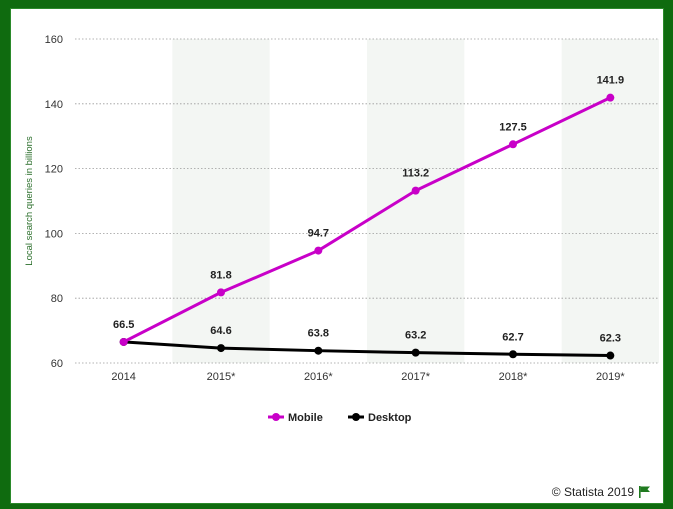  I want to click on desktop-data-label: 63.2, so click(415, 336).